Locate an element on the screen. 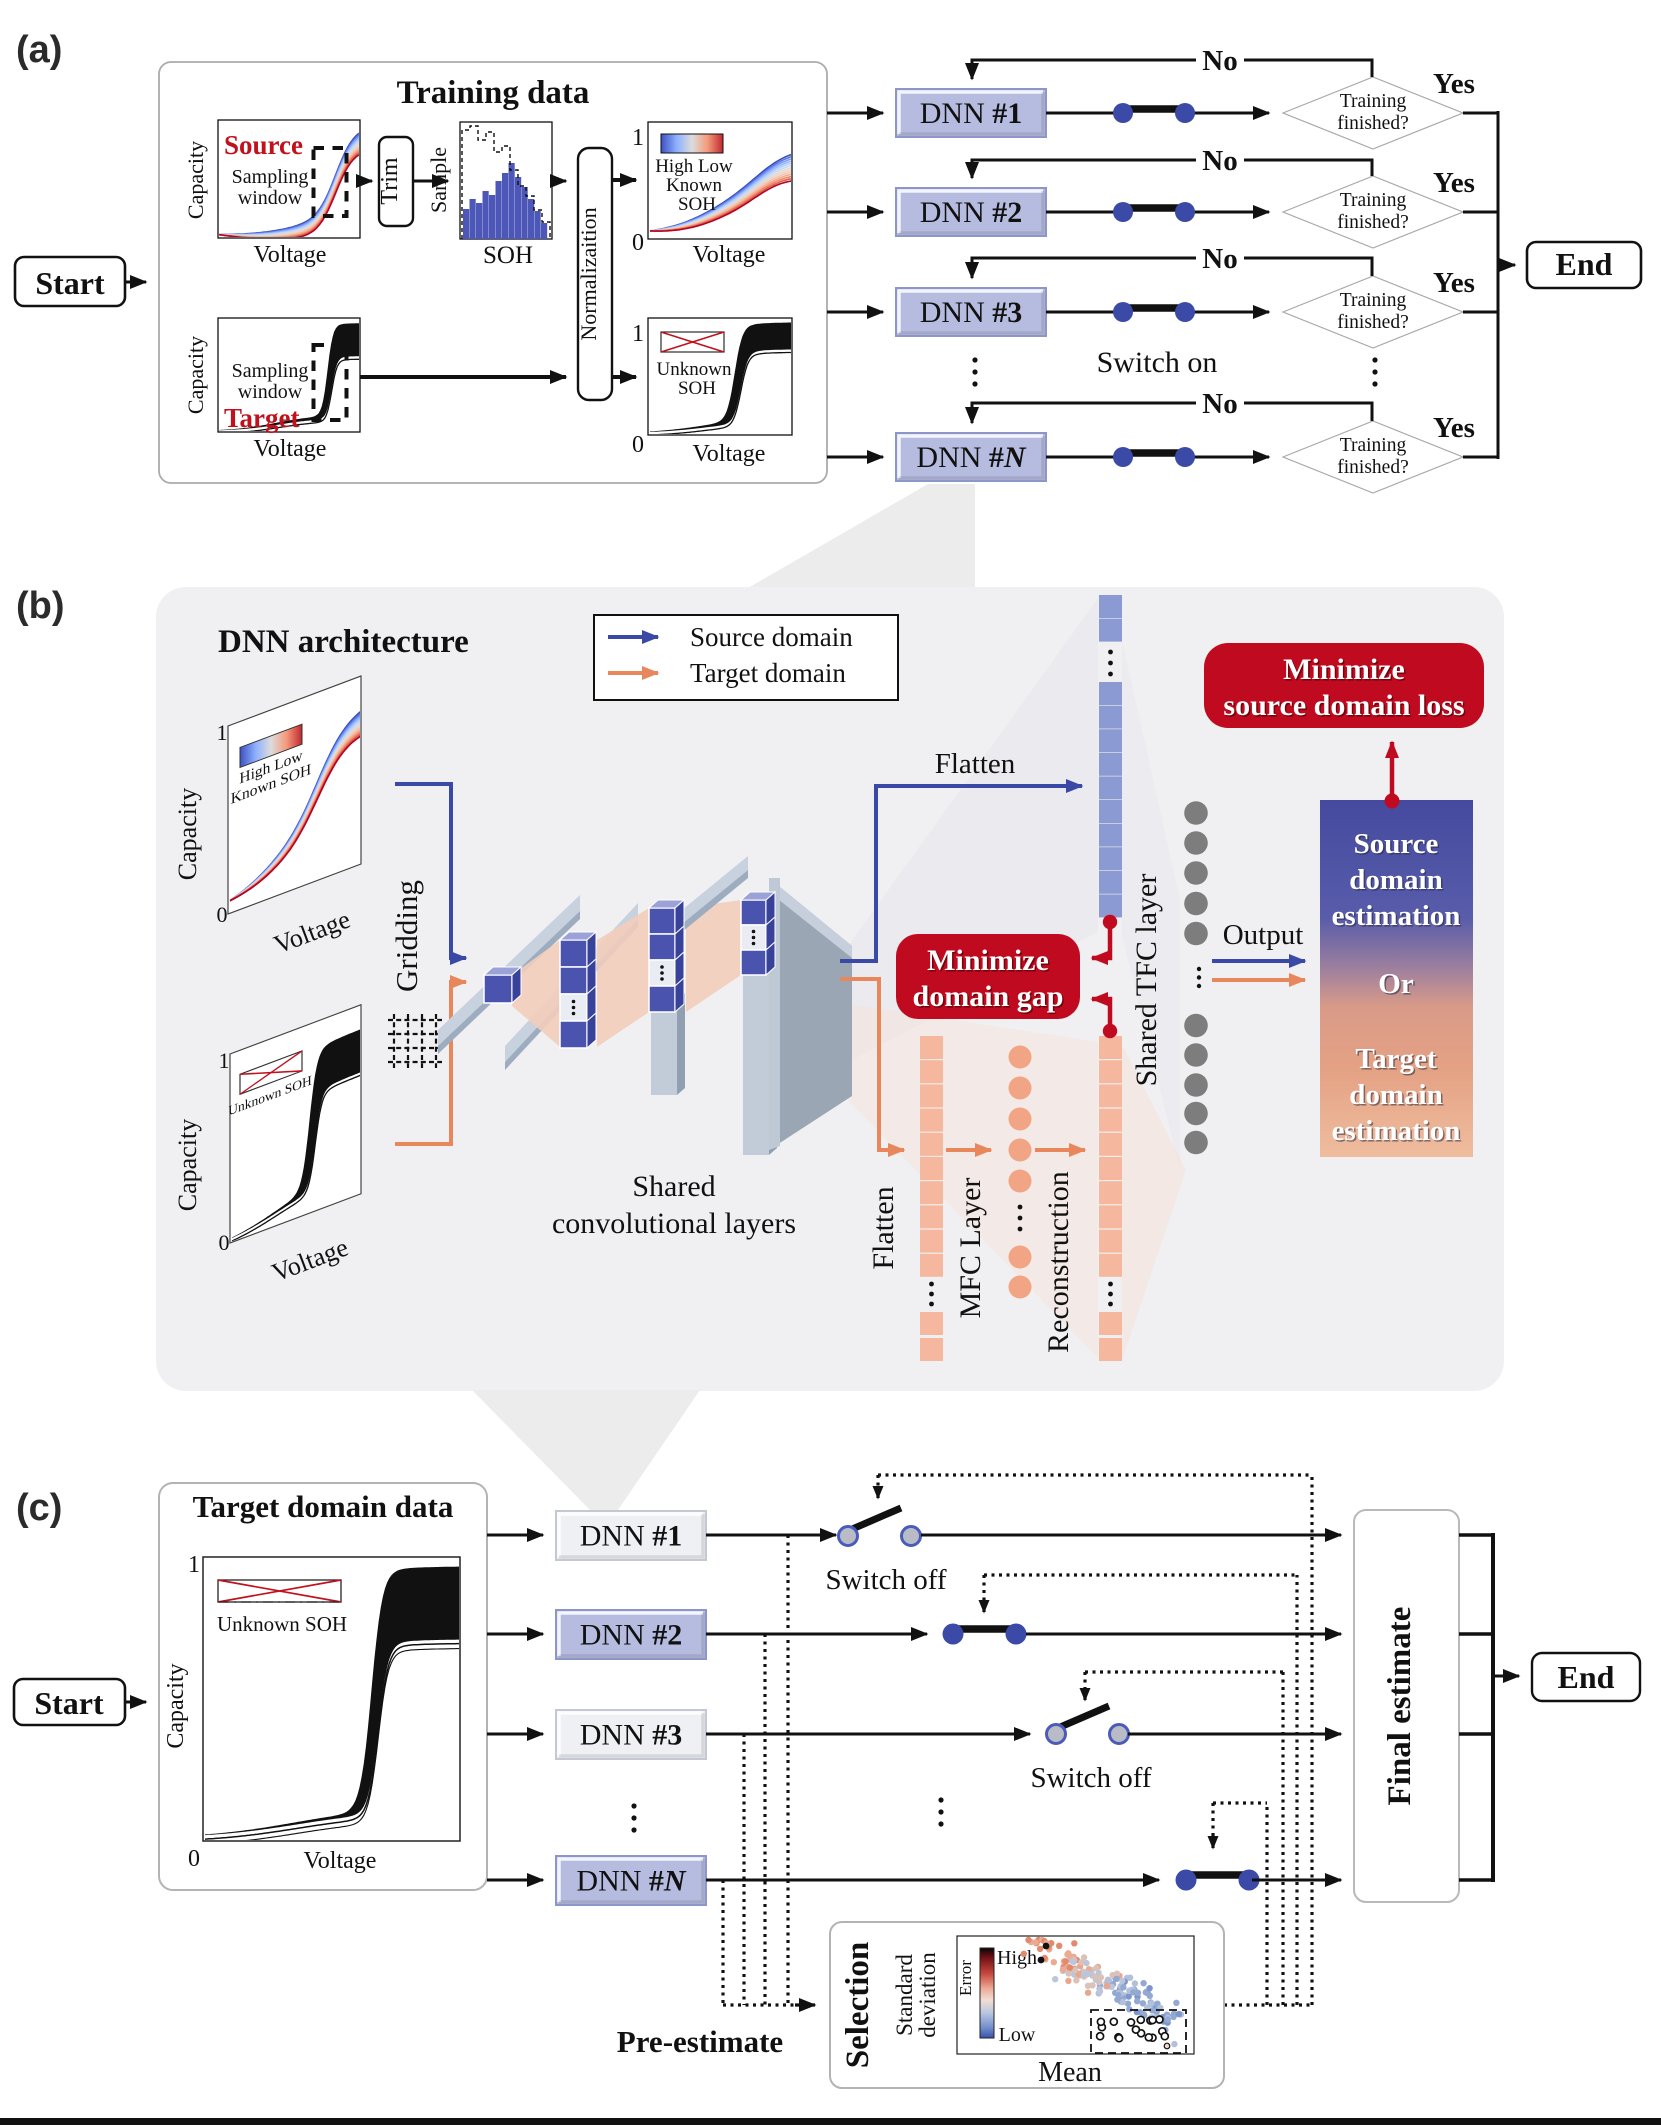 The image size is (1661, 2127). svg-text: Gridding is located at coordinates (406, 936).